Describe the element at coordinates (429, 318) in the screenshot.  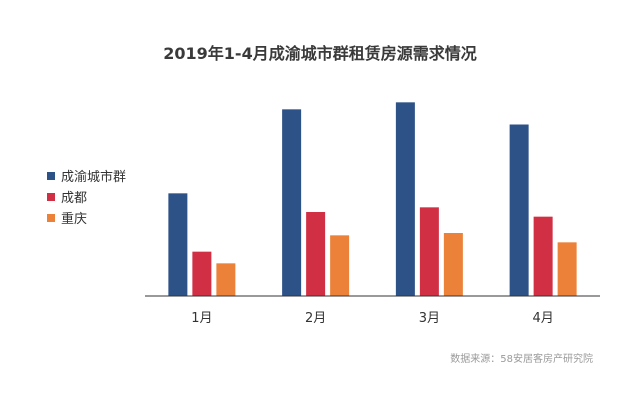
I see `x-tick-label-2: 3月` at that location.